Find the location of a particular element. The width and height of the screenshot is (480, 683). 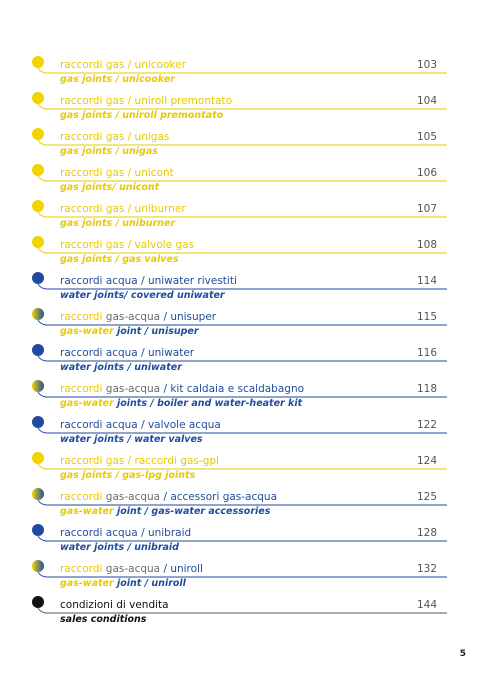

subtitle-part: gas joints / unigas is located at coordinates (109, 151).